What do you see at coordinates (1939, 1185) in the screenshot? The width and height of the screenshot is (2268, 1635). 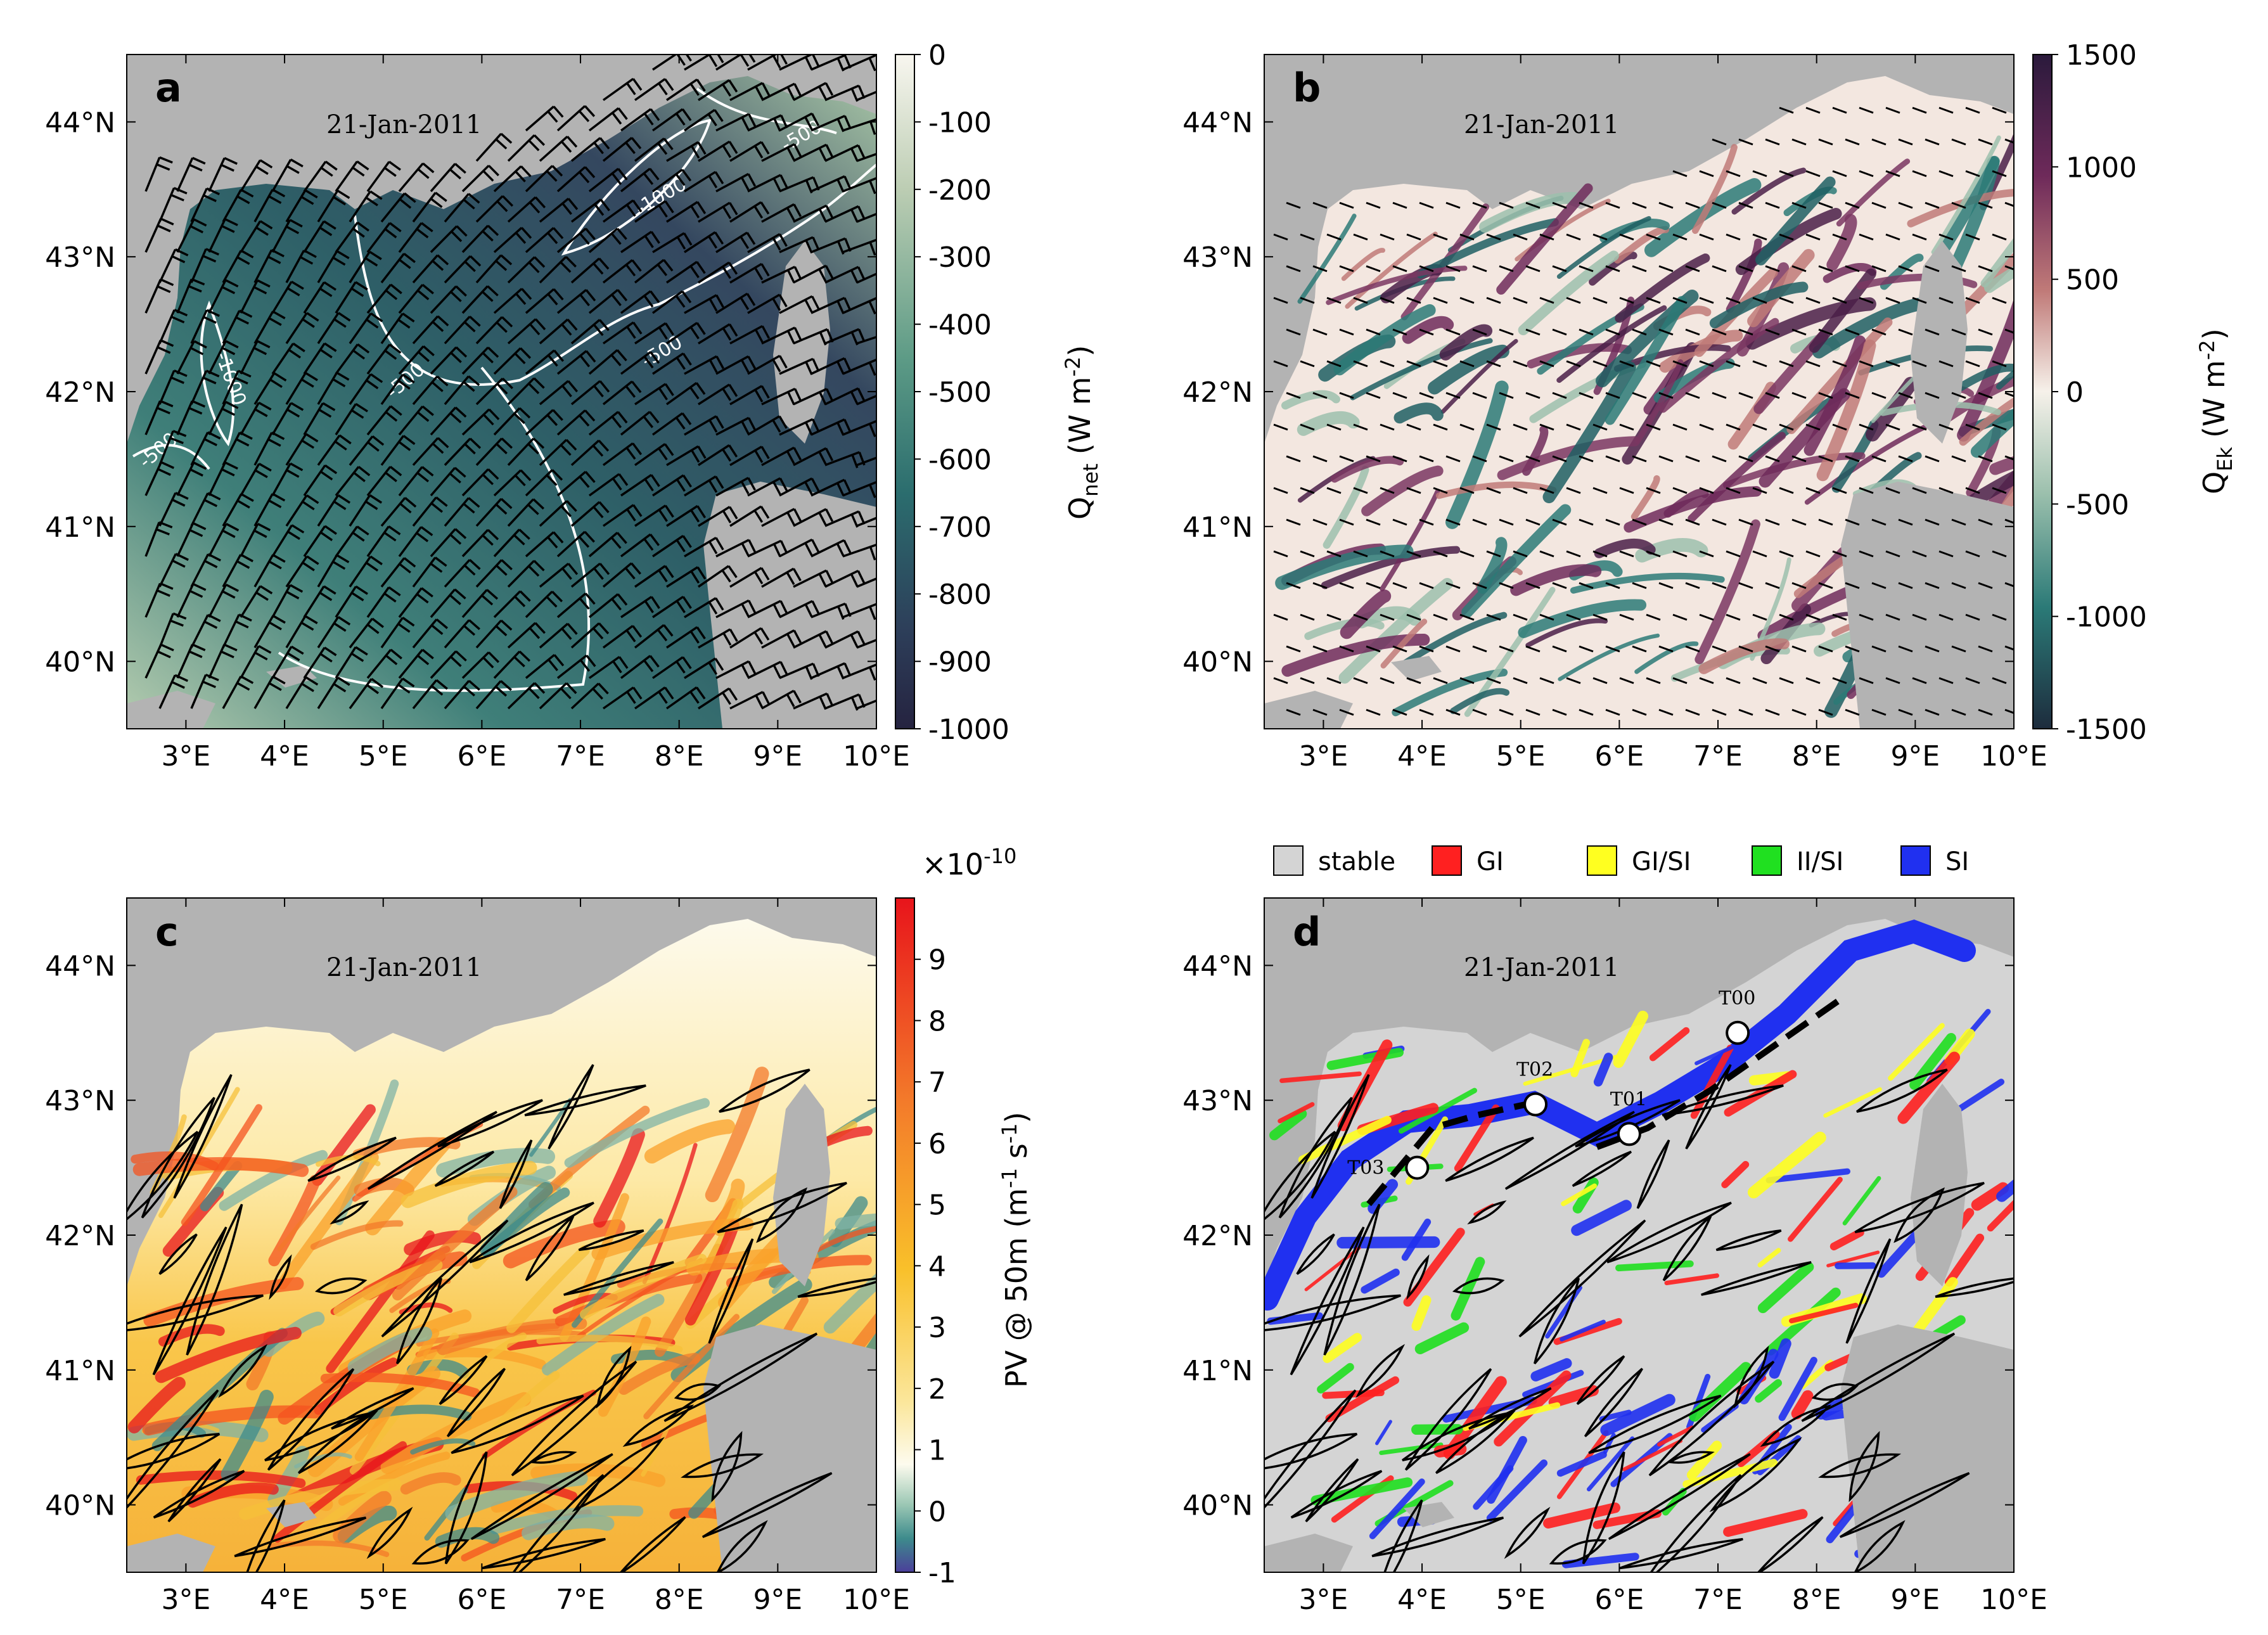 I see `corsica-land` at bounding box center [1939, 1185].